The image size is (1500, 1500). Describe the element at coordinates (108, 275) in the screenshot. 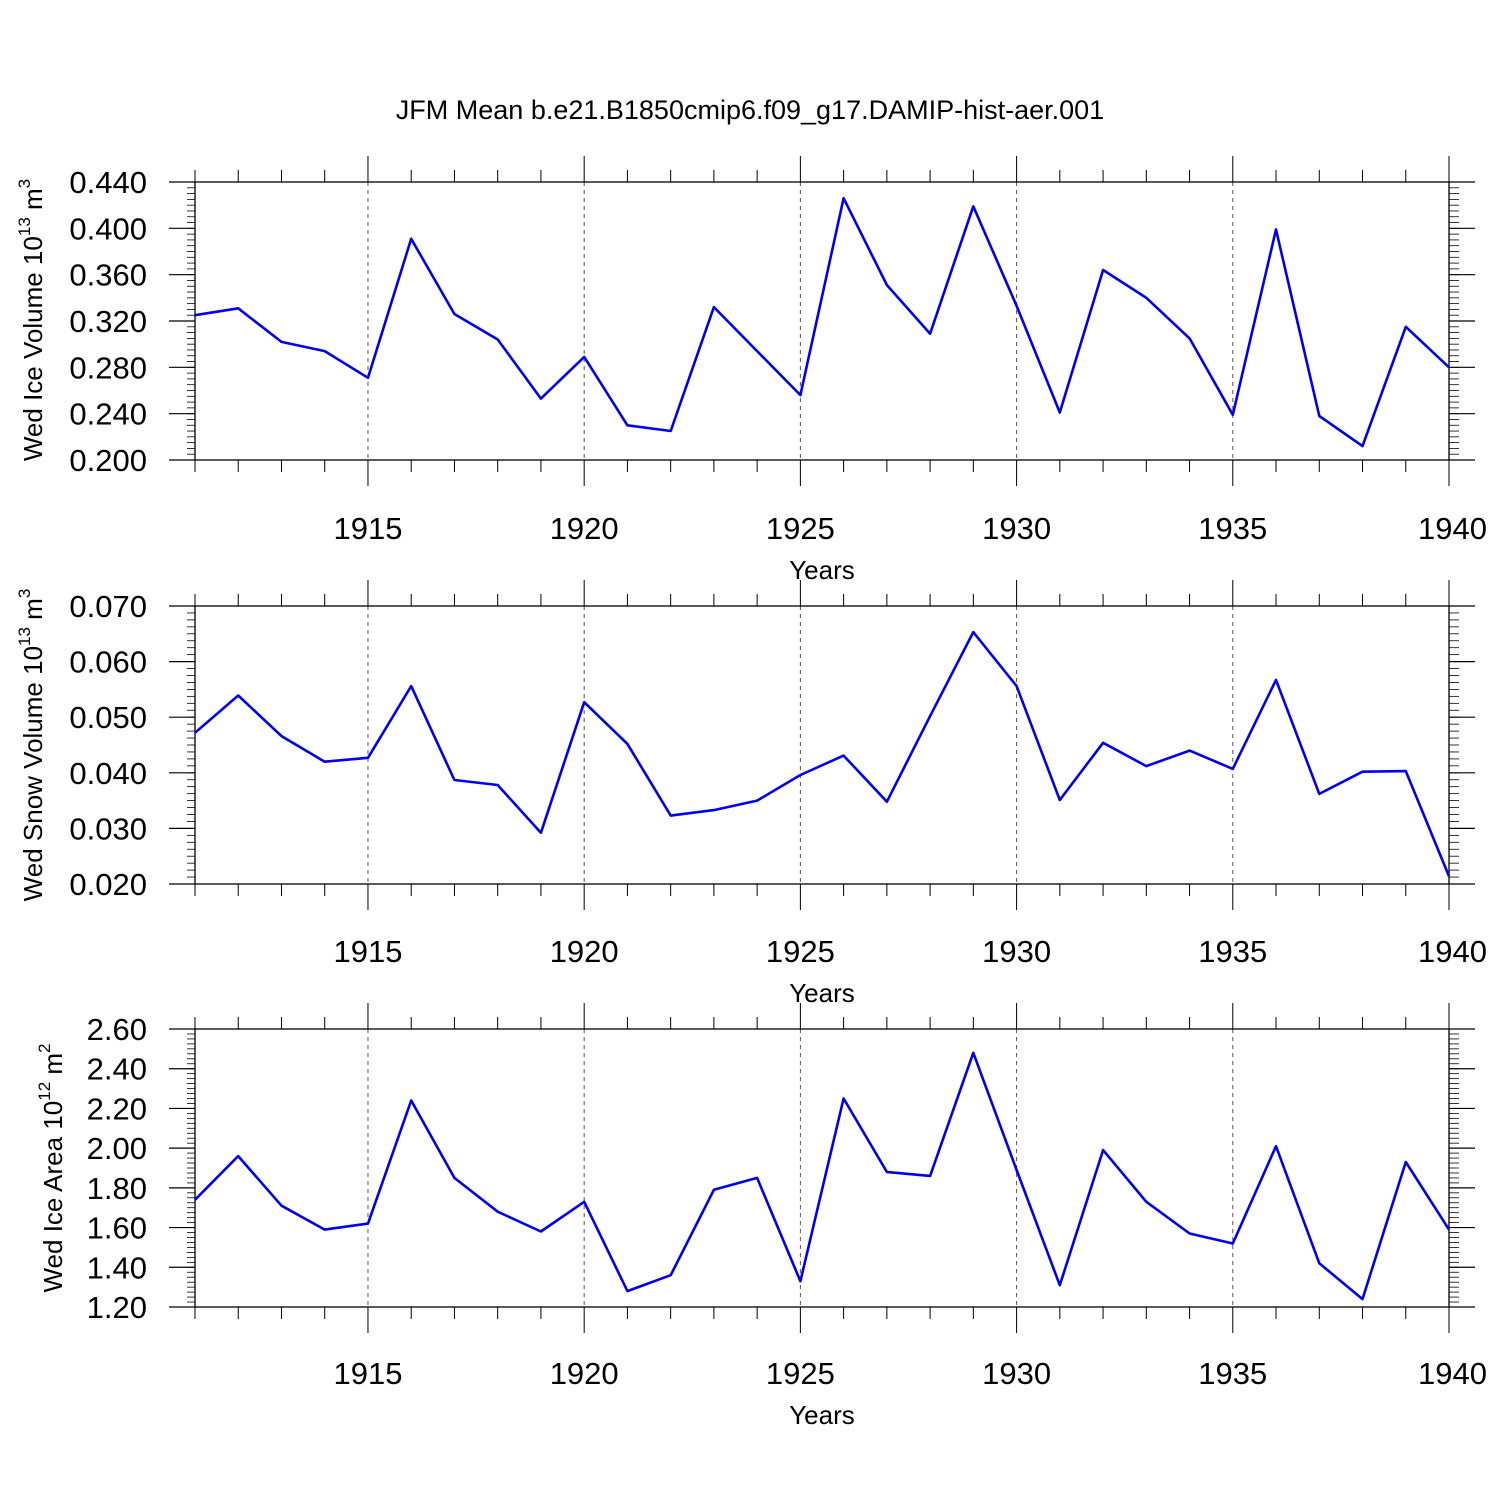

I see `y-tick-label: 0.360` at that location.